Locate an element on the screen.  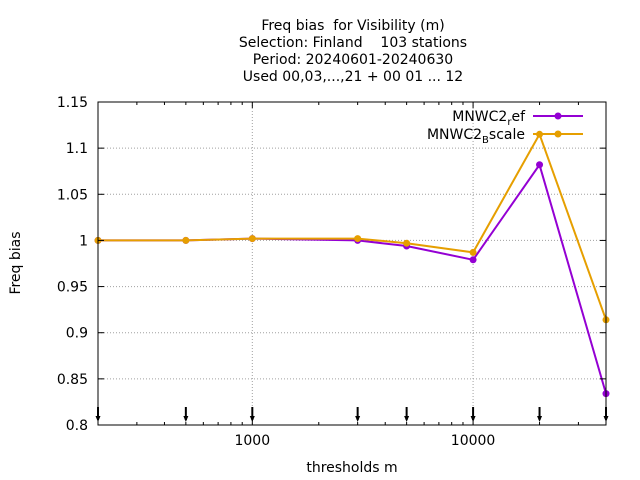
title-line: Used 00,03,...,21 + 00 01 ... 12 is located at coordinates (353, 77).